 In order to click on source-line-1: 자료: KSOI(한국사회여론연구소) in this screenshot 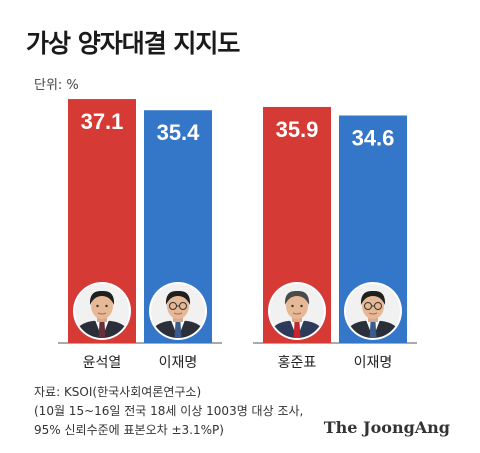, I will do `click(118, 392)`.